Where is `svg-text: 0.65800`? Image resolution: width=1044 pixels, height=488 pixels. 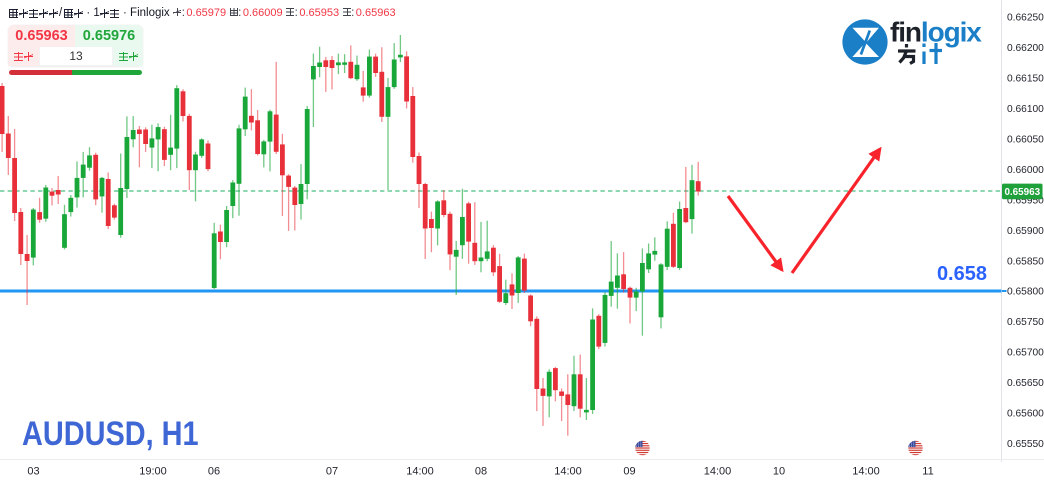 svg-text: 0.65800 is located at coordinates (1025, 292).